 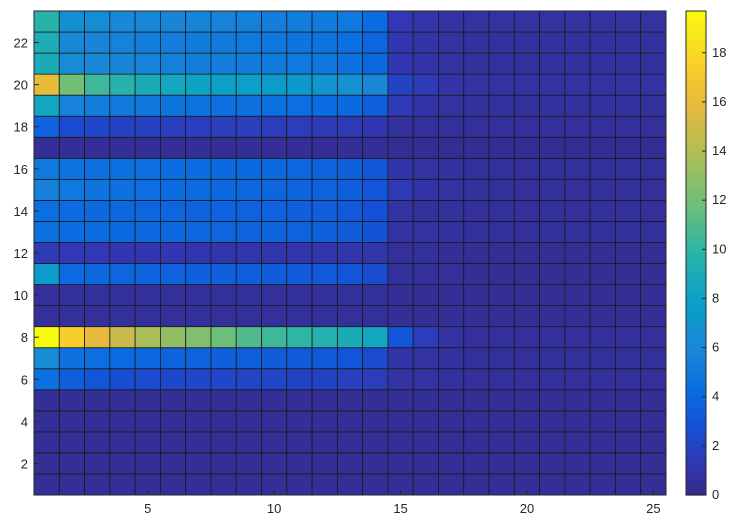 I want to click on colorbar-tick-label: 4, so click(x=715, y=396).